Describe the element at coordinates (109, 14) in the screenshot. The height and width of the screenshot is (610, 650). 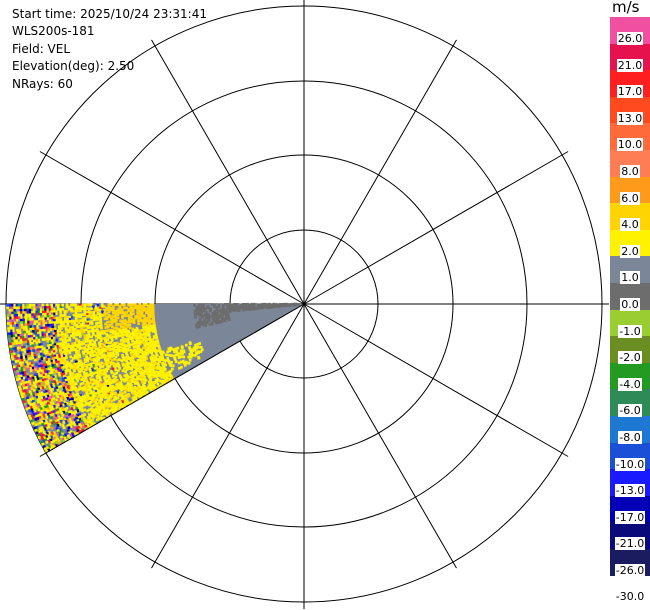
I see `start-time-text: Start time: 2025/10/24 23:31:41` at that location.